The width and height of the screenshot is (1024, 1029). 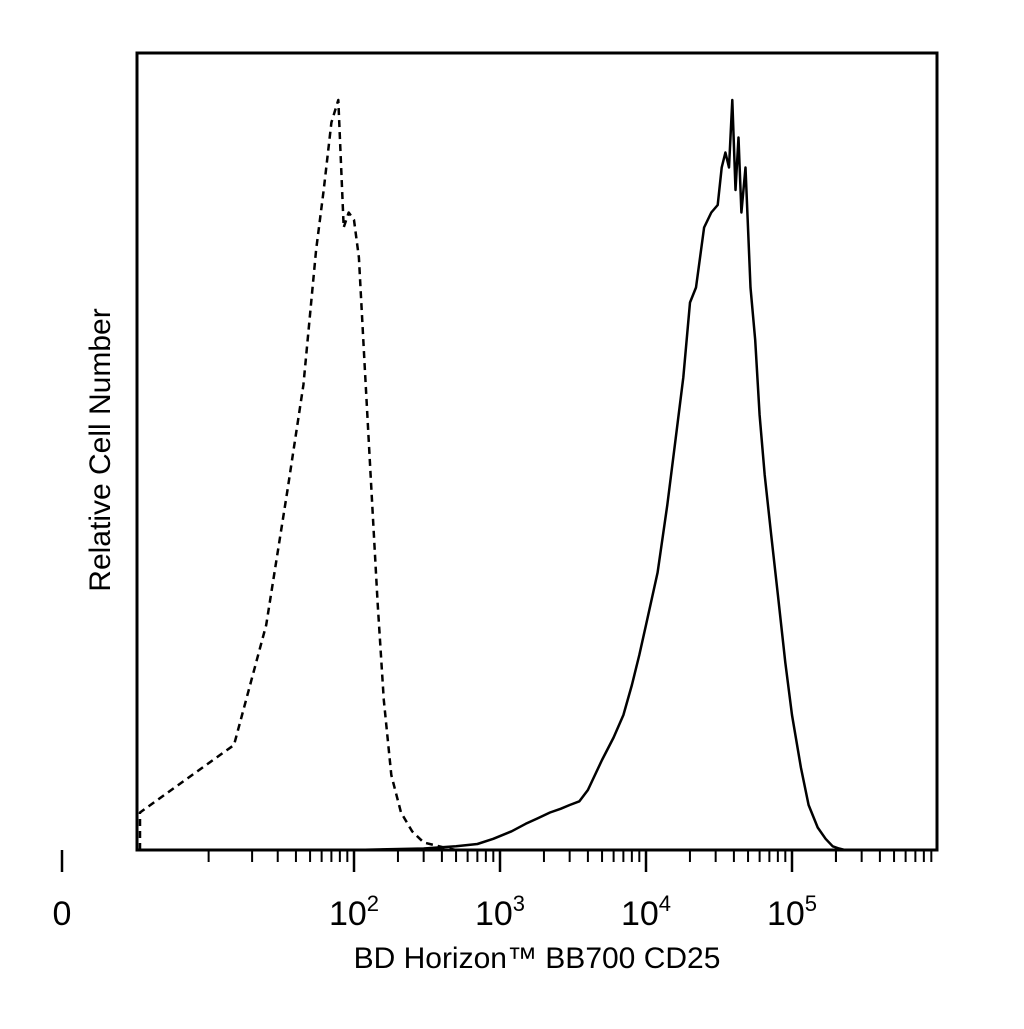 I want to click on x-axis-label: BD Horizon™ BB700 CD25, so click(x=537, y=958).